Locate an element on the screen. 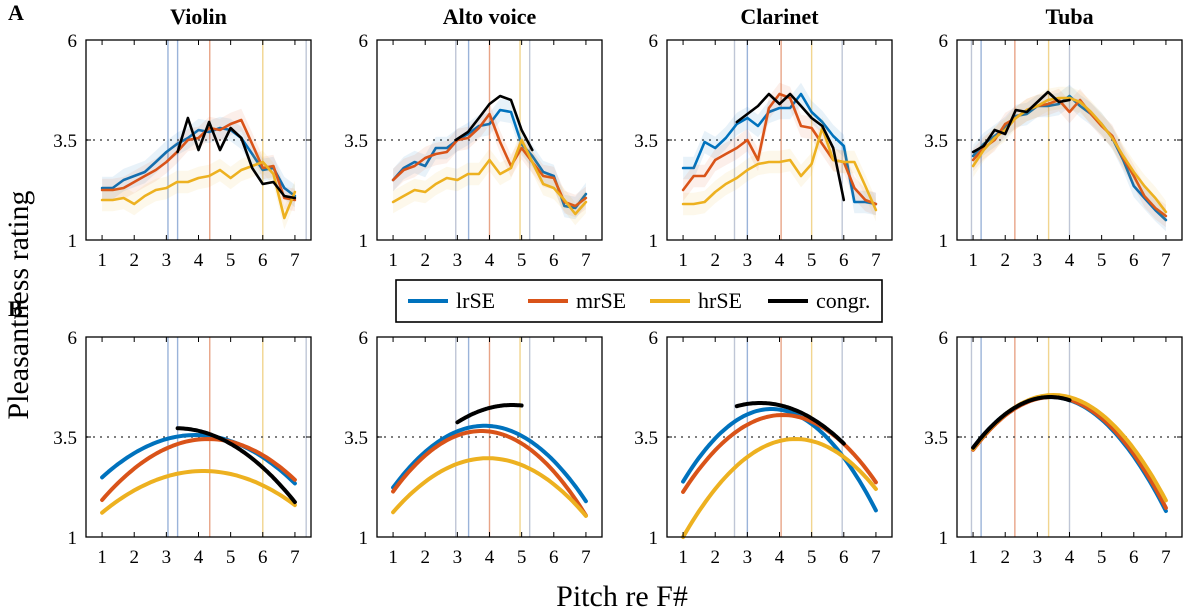 Image resolution: width=1200 pixels, height=614 pixels. legend-entry-hrse: hrSE is located at coordinates (696, 300).